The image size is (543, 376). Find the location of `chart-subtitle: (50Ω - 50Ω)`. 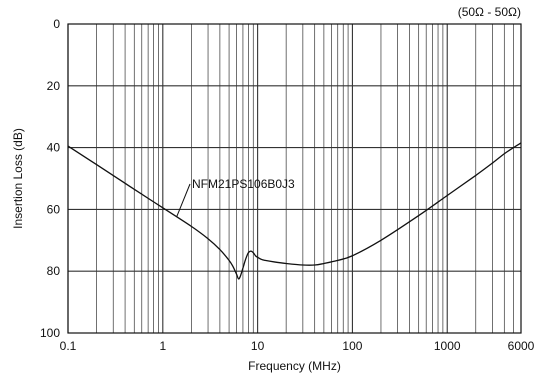

chart-subtitle: (50Ω - 50Ω) is located at coordinates (489, 12).